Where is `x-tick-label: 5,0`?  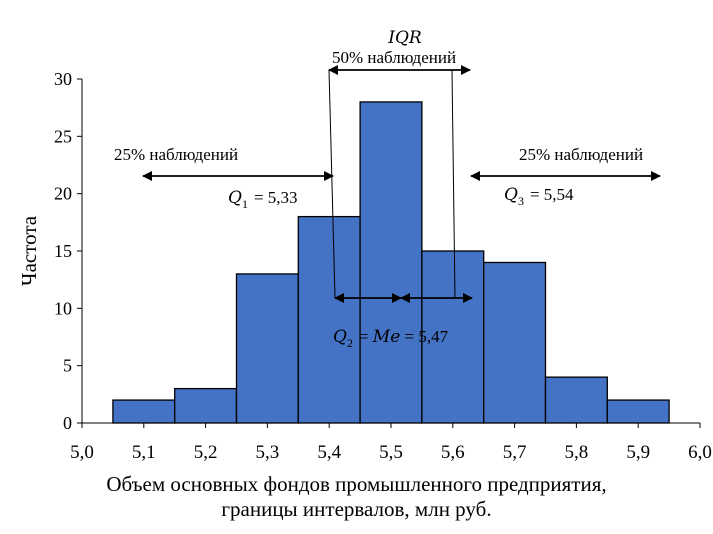
x-tick-label: 5,0 is located at coordinates (82, 452).